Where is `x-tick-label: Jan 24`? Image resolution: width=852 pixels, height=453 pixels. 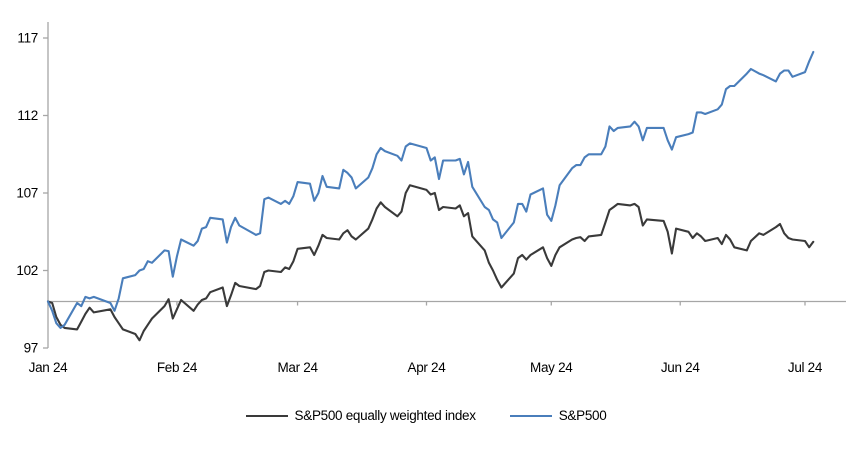
x-tick-label: Jan 24 is located at coordinates (49, 367).